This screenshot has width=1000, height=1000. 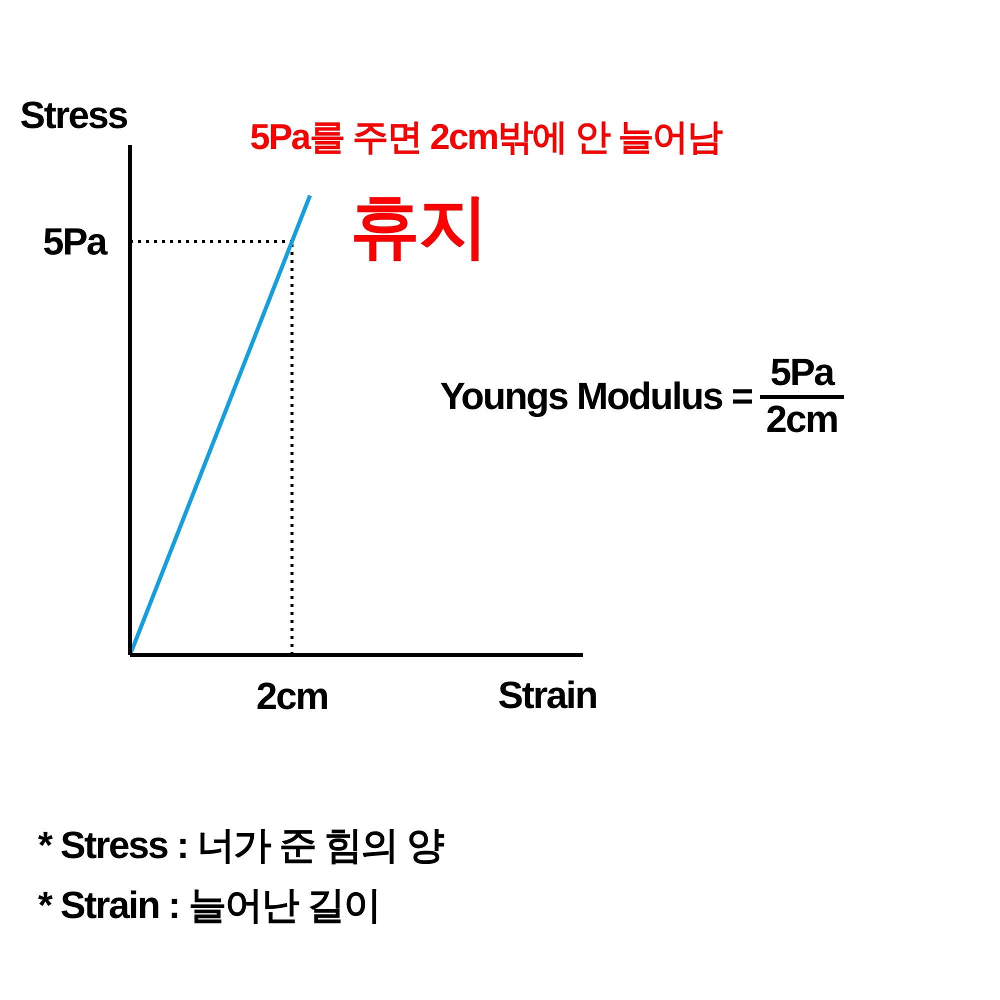 What do you see at coordinates (240, 846) in the screenshot?
I see `text: * Stress : 너가 준 힘의 양` at bounding box center [240, 846].